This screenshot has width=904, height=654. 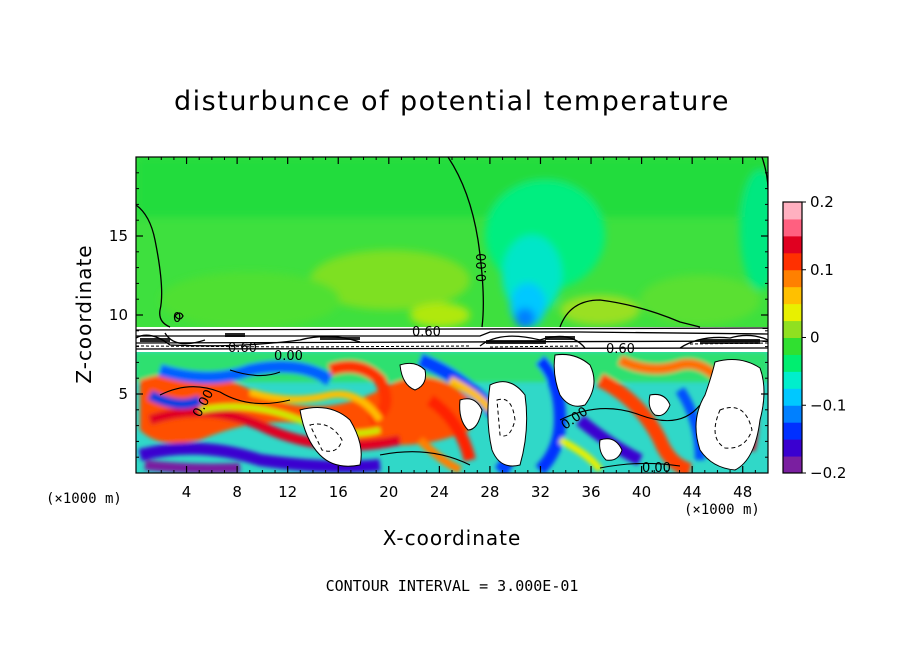 What do you see at coordinates (692, 492) in the screenshot?
I see `x-tick-label-10: 44` at bounding box center [692, 492].